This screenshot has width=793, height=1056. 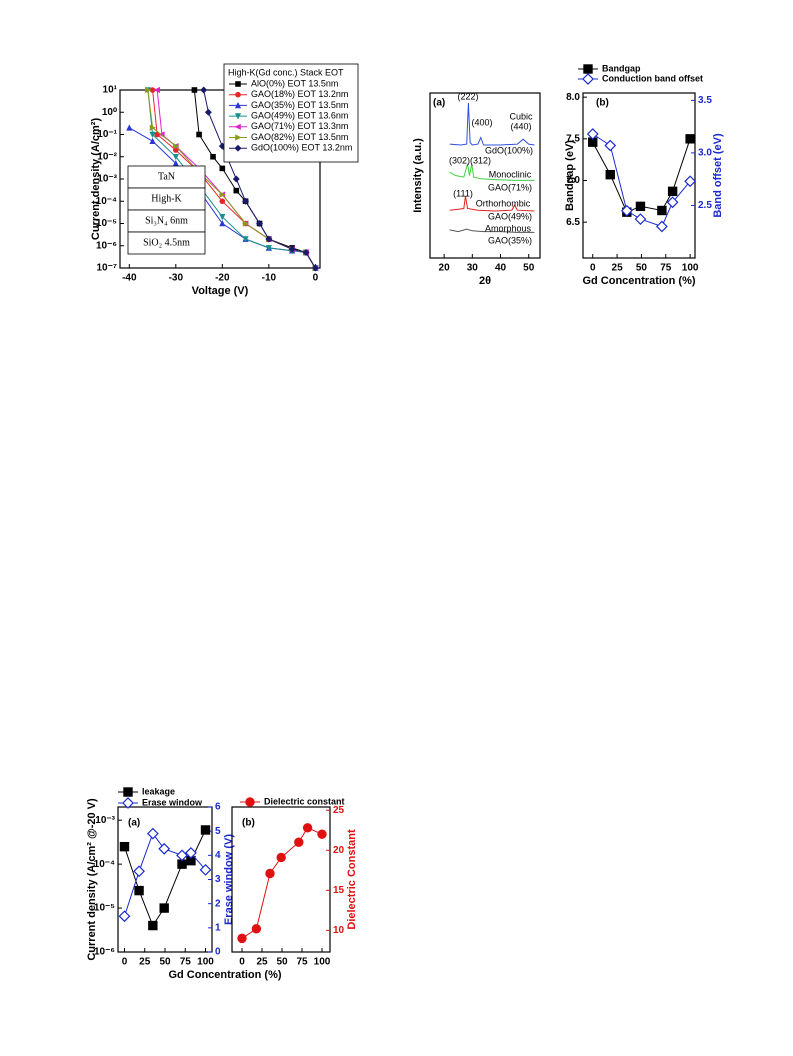 What do you see at coordinates (218, 831) in the screenshot?
I see `y2-tick-label: 5` at bounding box center [218, 831].